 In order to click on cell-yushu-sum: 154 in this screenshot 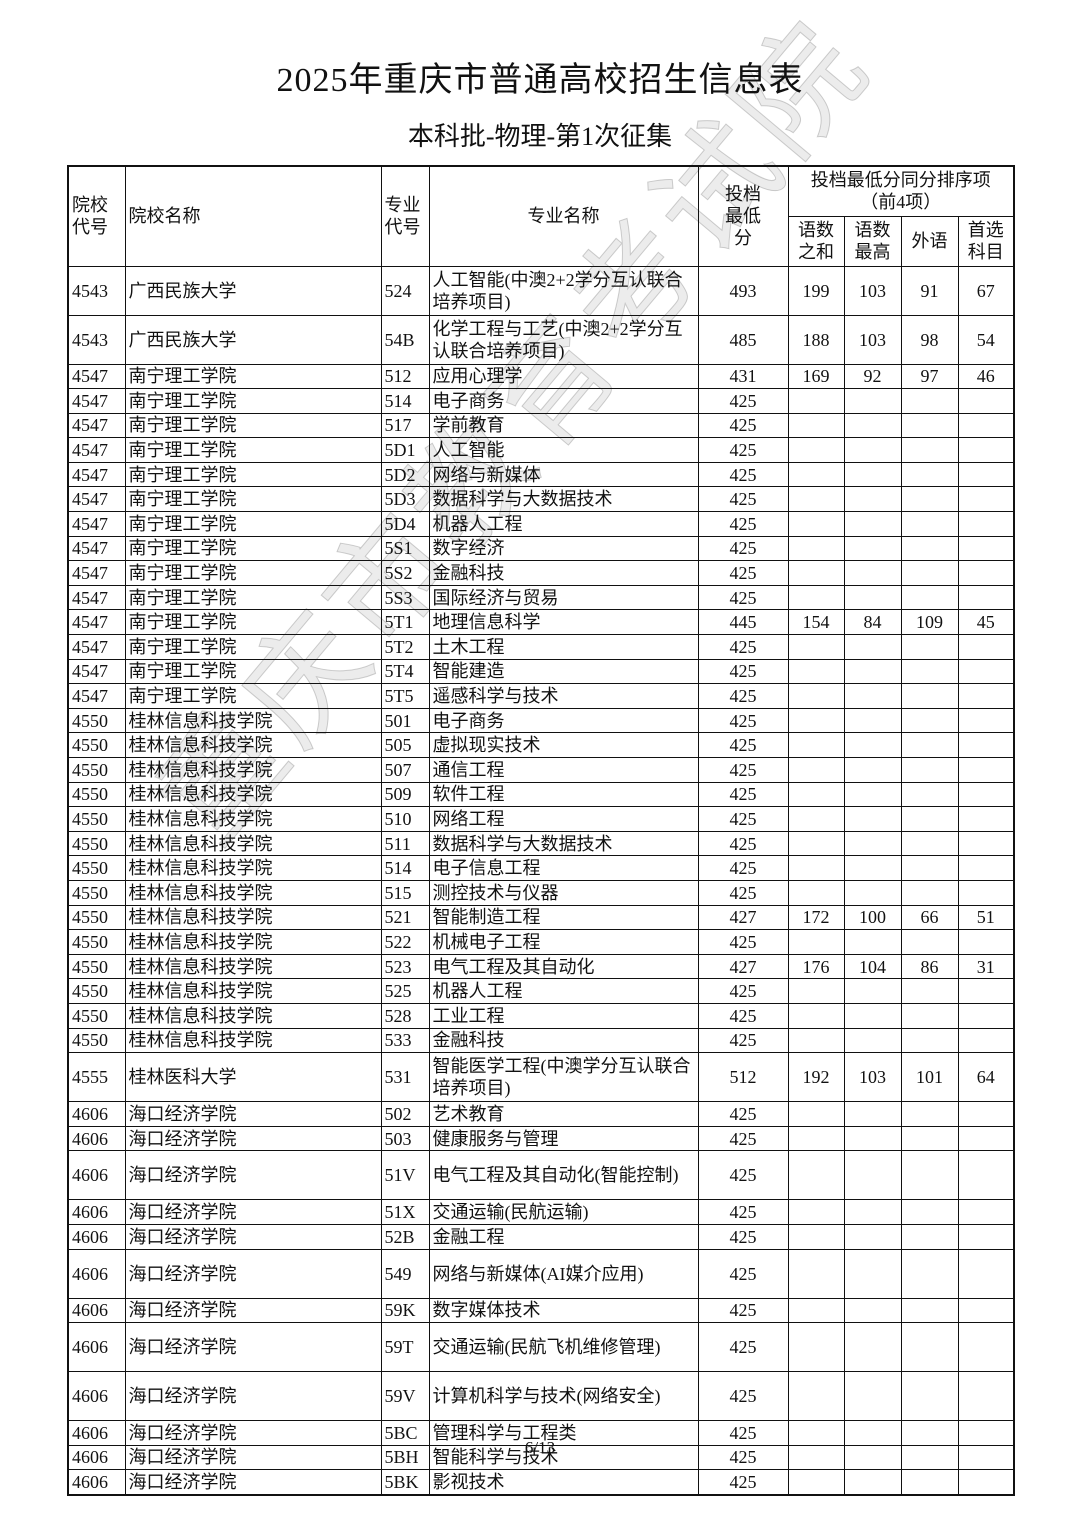, I will do `click(816, 622)`.